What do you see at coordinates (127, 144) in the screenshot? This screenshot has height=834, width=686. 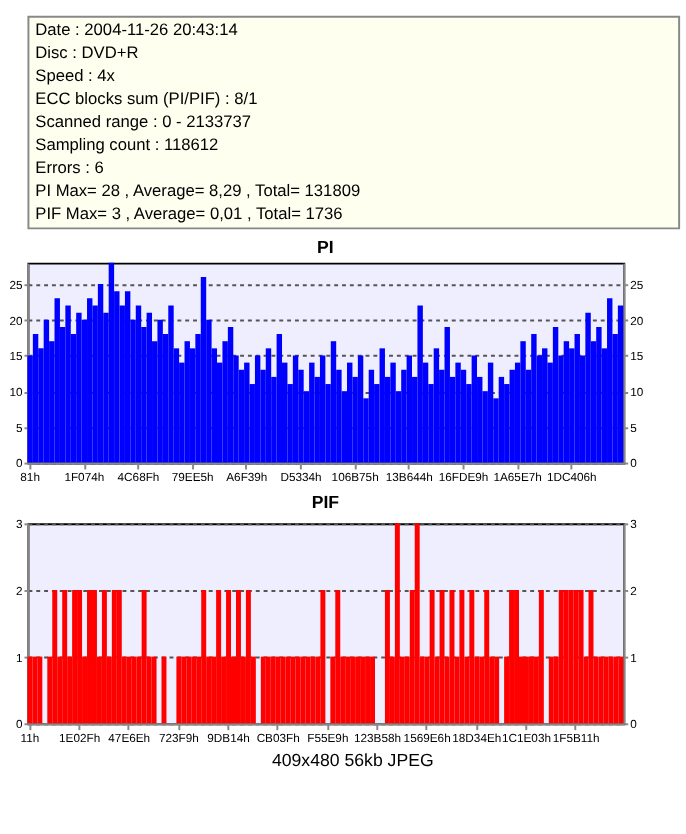 I see `text: Sampling count : 118612` at bounding box center [127, 144].